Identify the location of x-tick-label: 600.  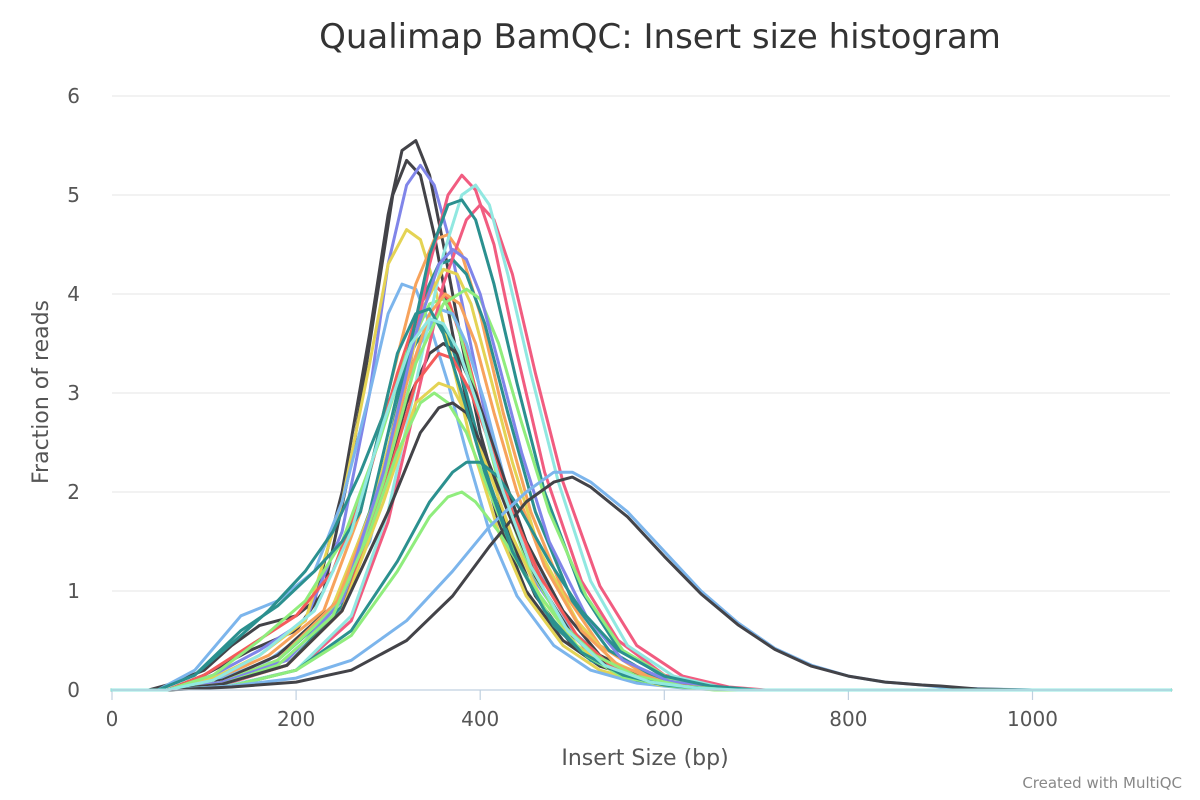
(664, 719).